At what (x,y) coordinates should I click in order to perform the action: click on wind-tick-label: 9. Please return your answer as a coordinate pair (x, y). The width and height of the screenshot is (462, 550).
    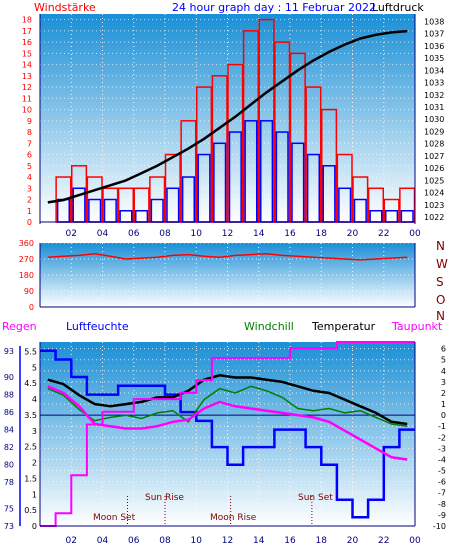
    Looking at the image, I should click on (29, 121).